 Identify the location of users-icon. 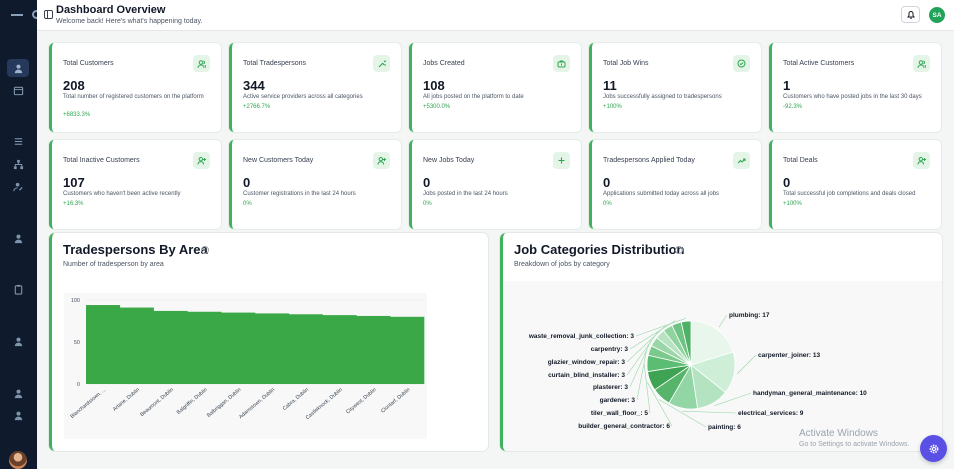
(921, 64).